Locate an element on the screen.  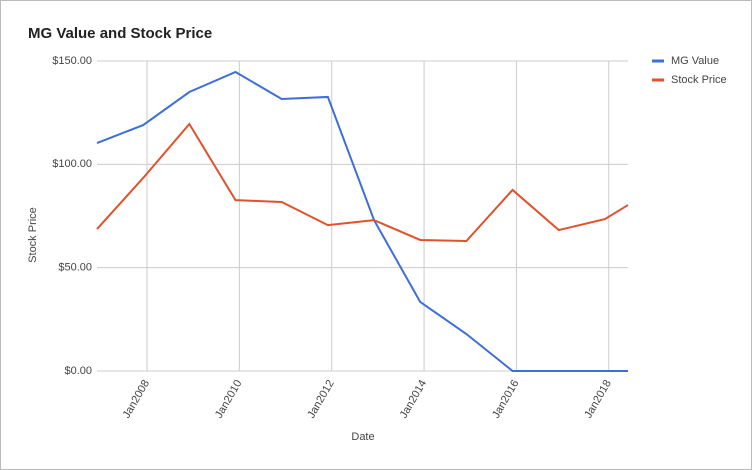
chart-title: MG Value and Stock Price is located at coordinates (120, 33).